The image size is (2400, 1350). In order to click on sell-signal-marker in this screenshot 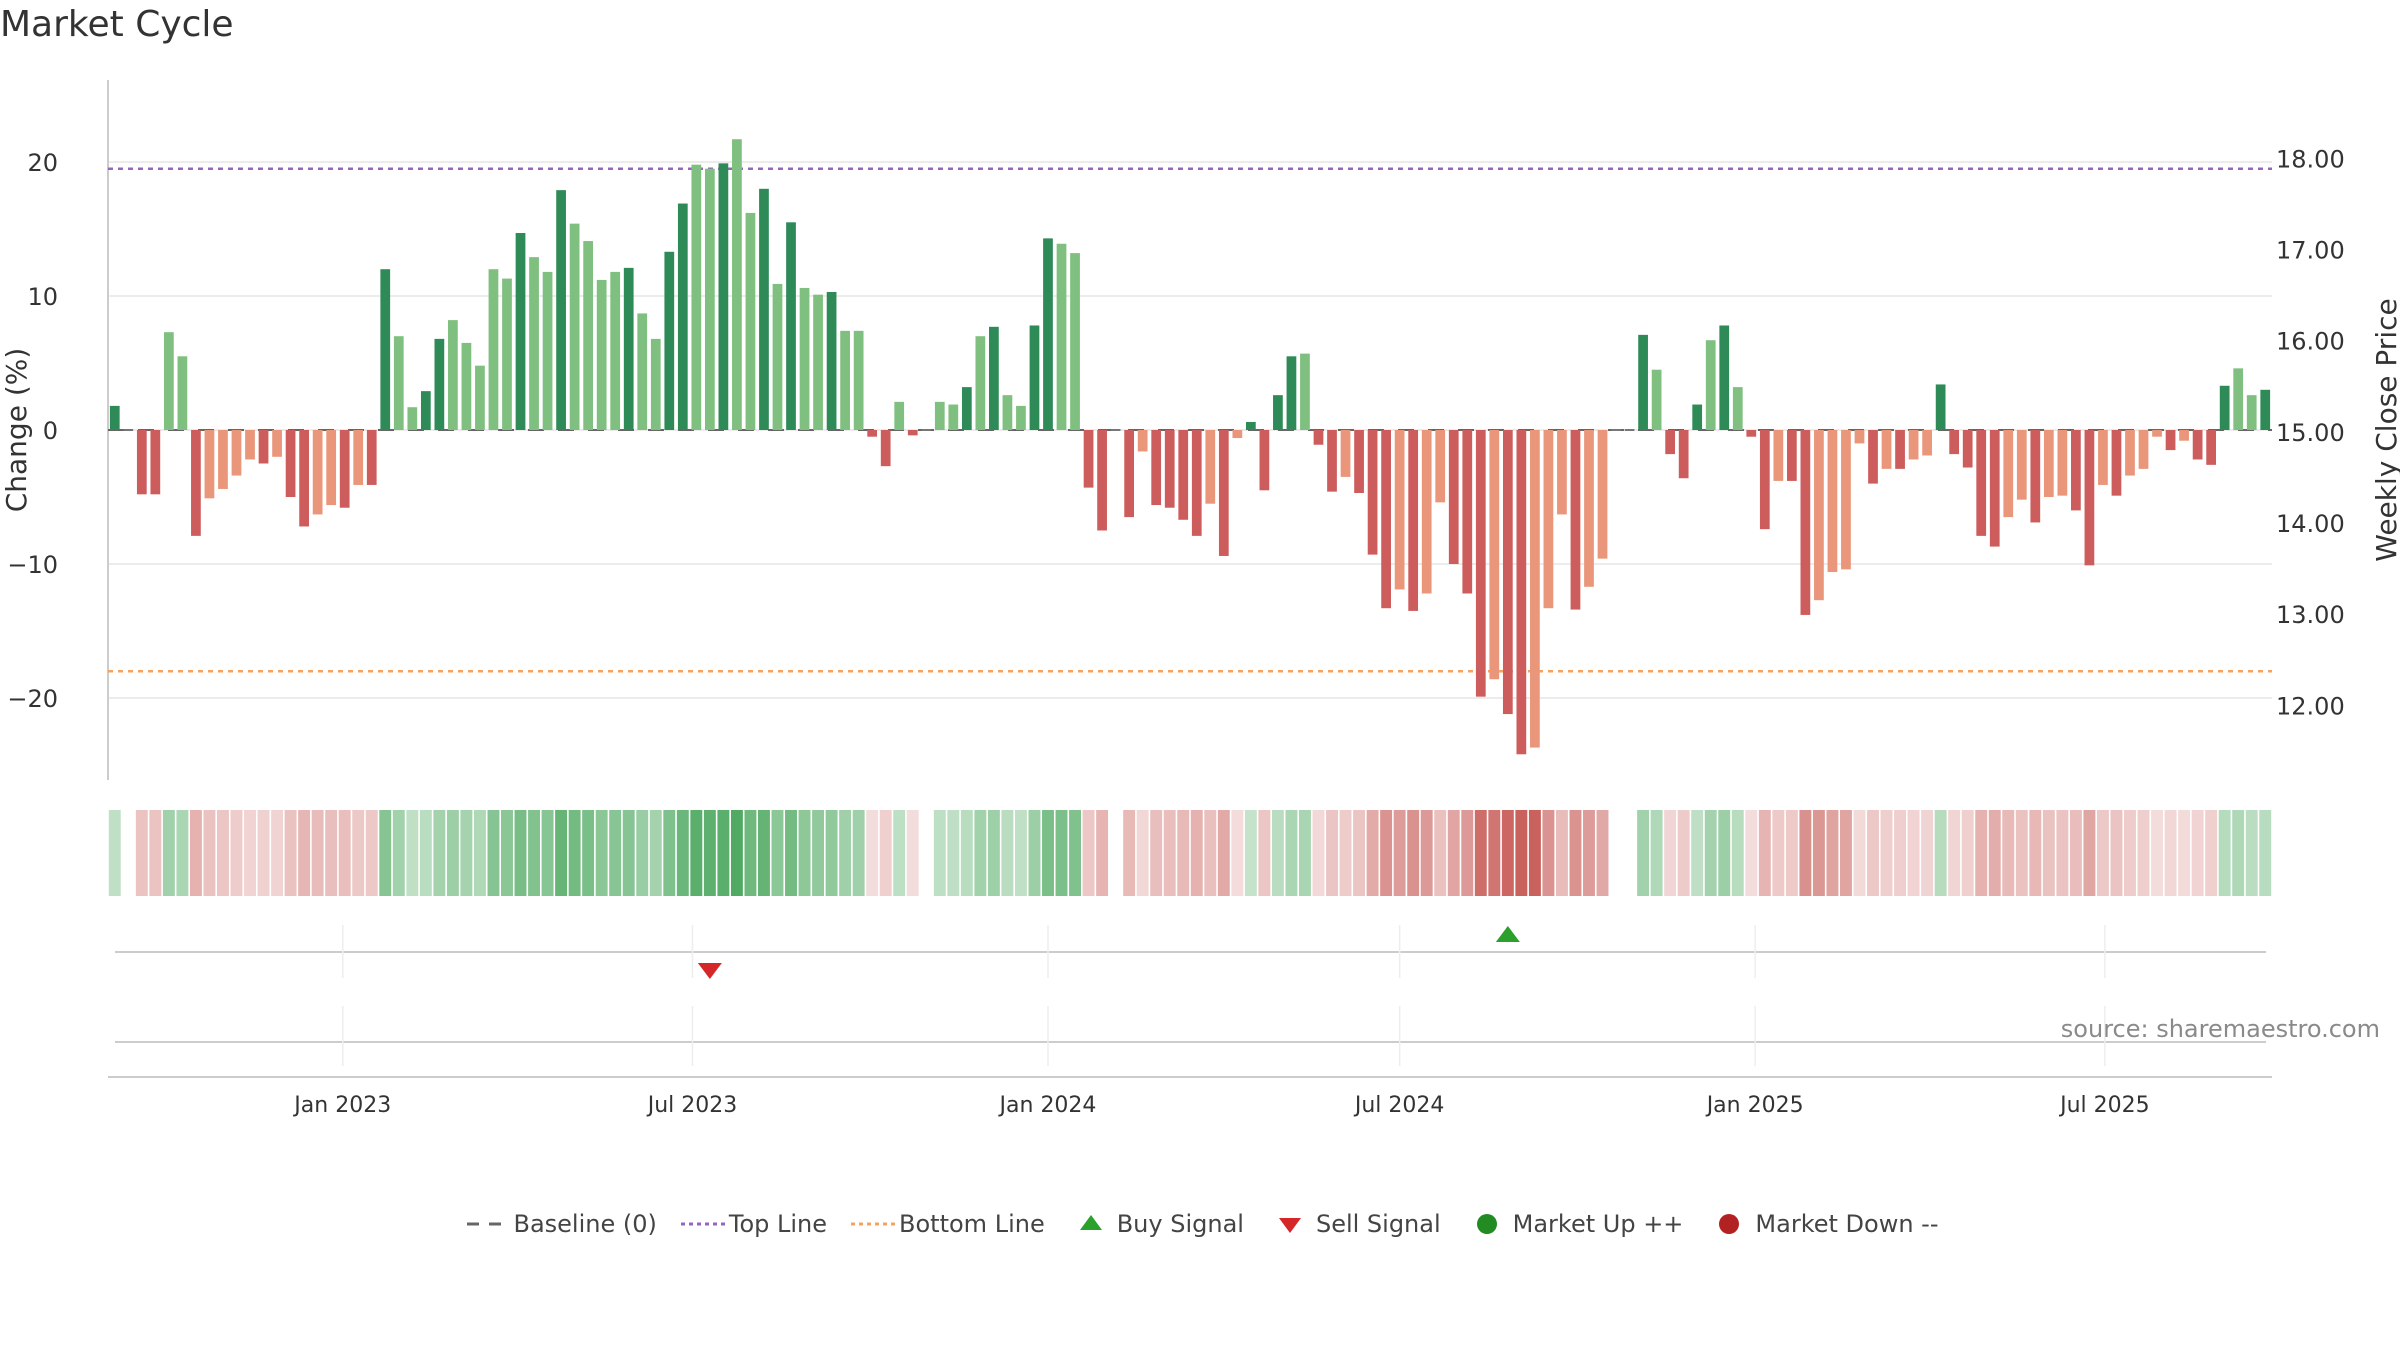, I will do `click(709, 971)`.